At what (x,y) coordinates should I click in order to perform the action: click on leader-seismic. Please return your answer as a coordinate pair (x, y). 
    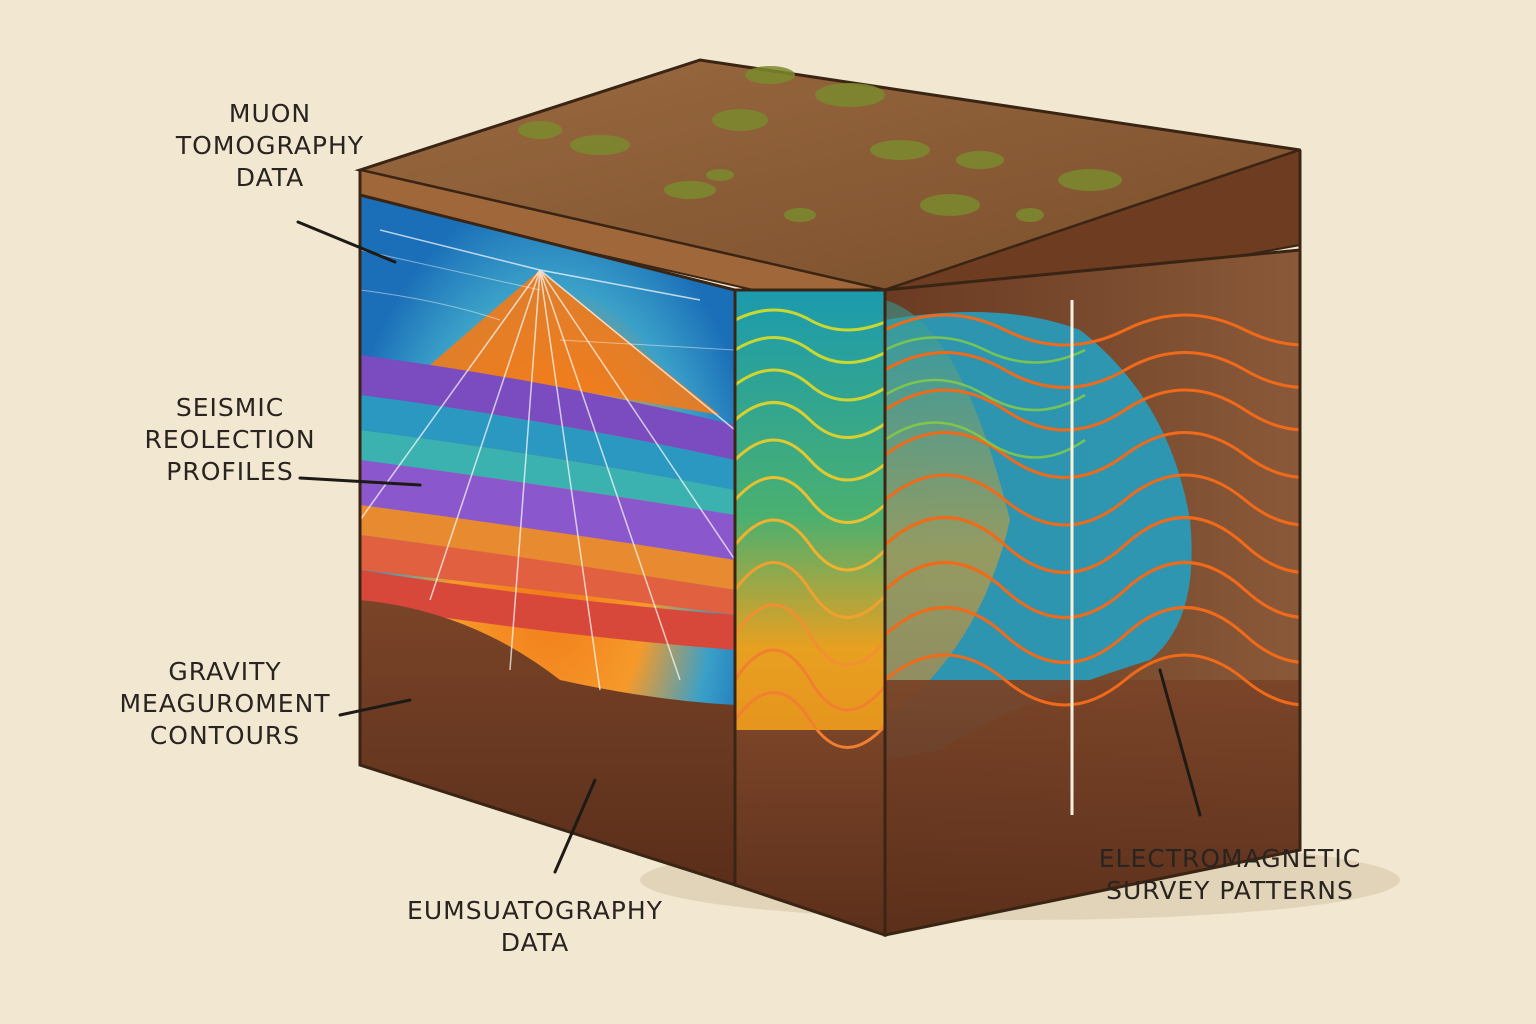
    Looking at the image, I should click on (360, 481).